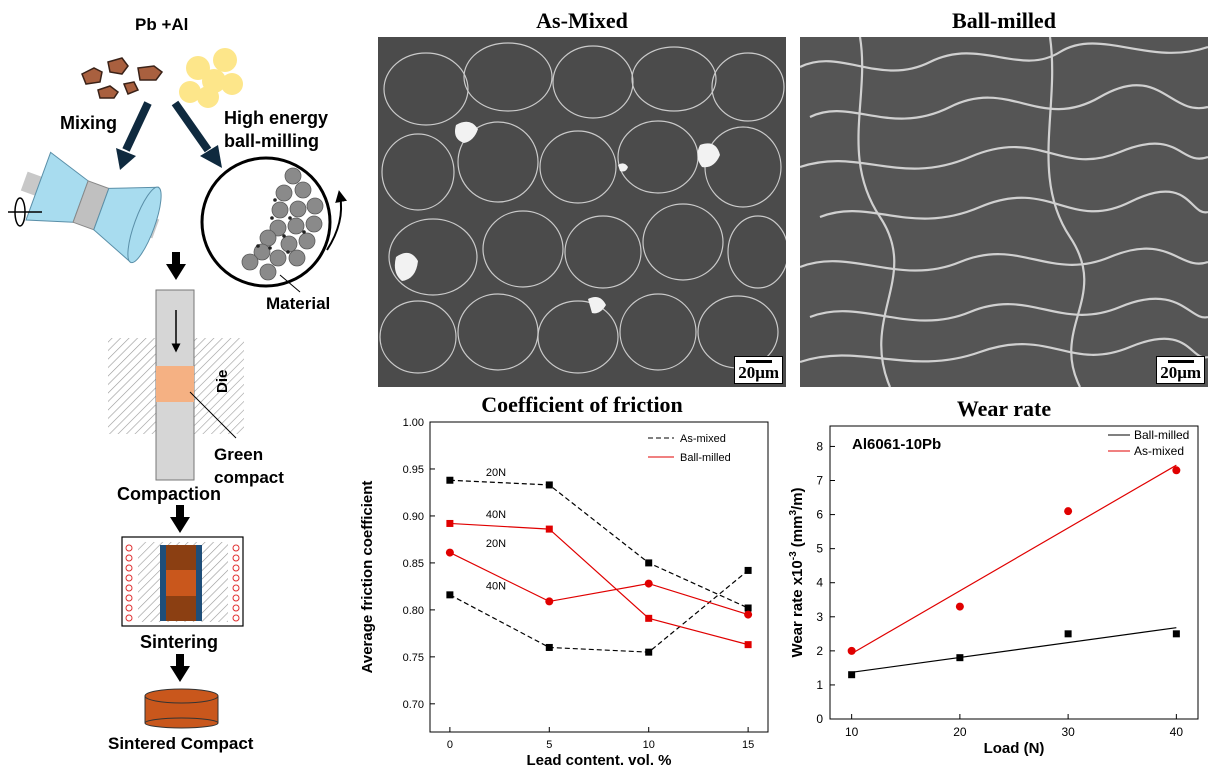 Image resolution: width=1211 pixels, height=770 pixels. What do you see at coordinates (549, 745) in the screenshot?
I see `friction-x-tick-label: 5` at bounding box center [549, 745].